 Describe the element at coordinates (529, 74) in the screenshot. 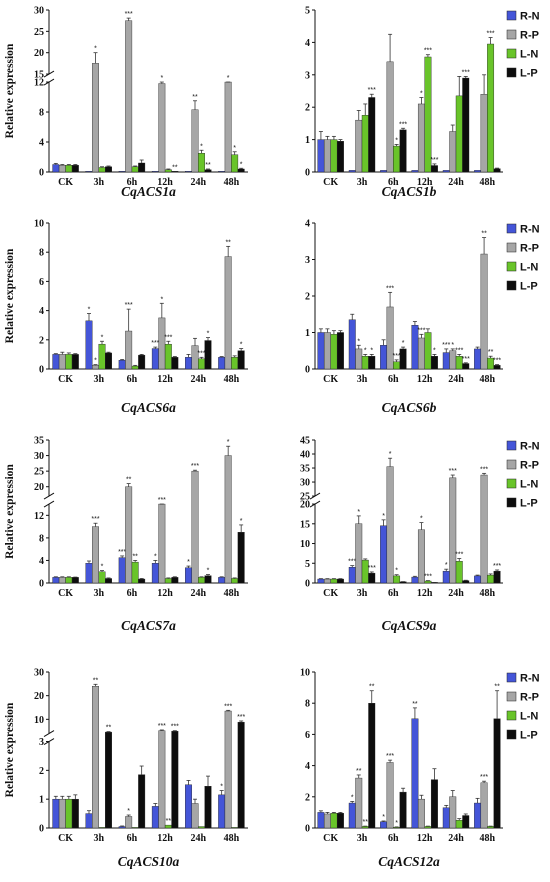

I see `legend-label: L-P` at that location.